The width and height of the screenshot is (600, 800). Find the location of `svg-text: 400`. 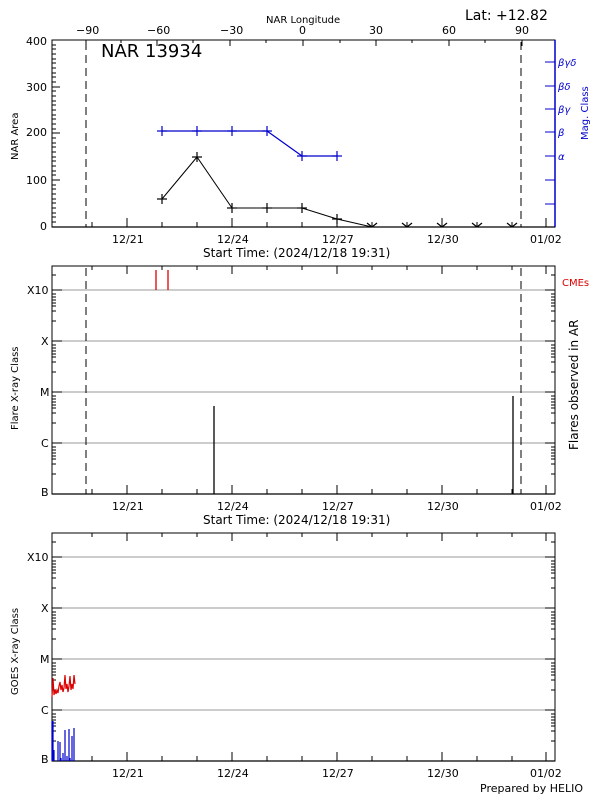

svg-text: 400 is located at coordinates (36, 41).